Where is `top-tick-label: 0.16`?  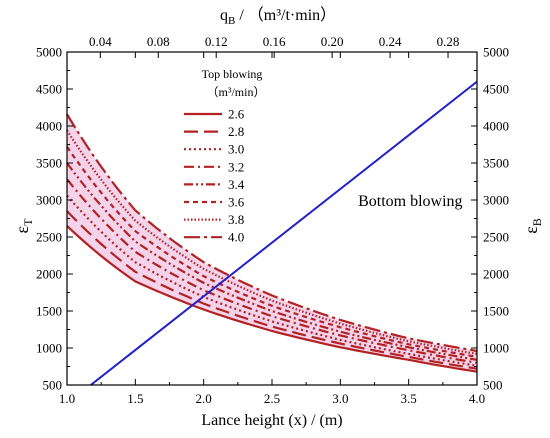 top-tick-label: 0.16 is located at coordinates (274, 41).